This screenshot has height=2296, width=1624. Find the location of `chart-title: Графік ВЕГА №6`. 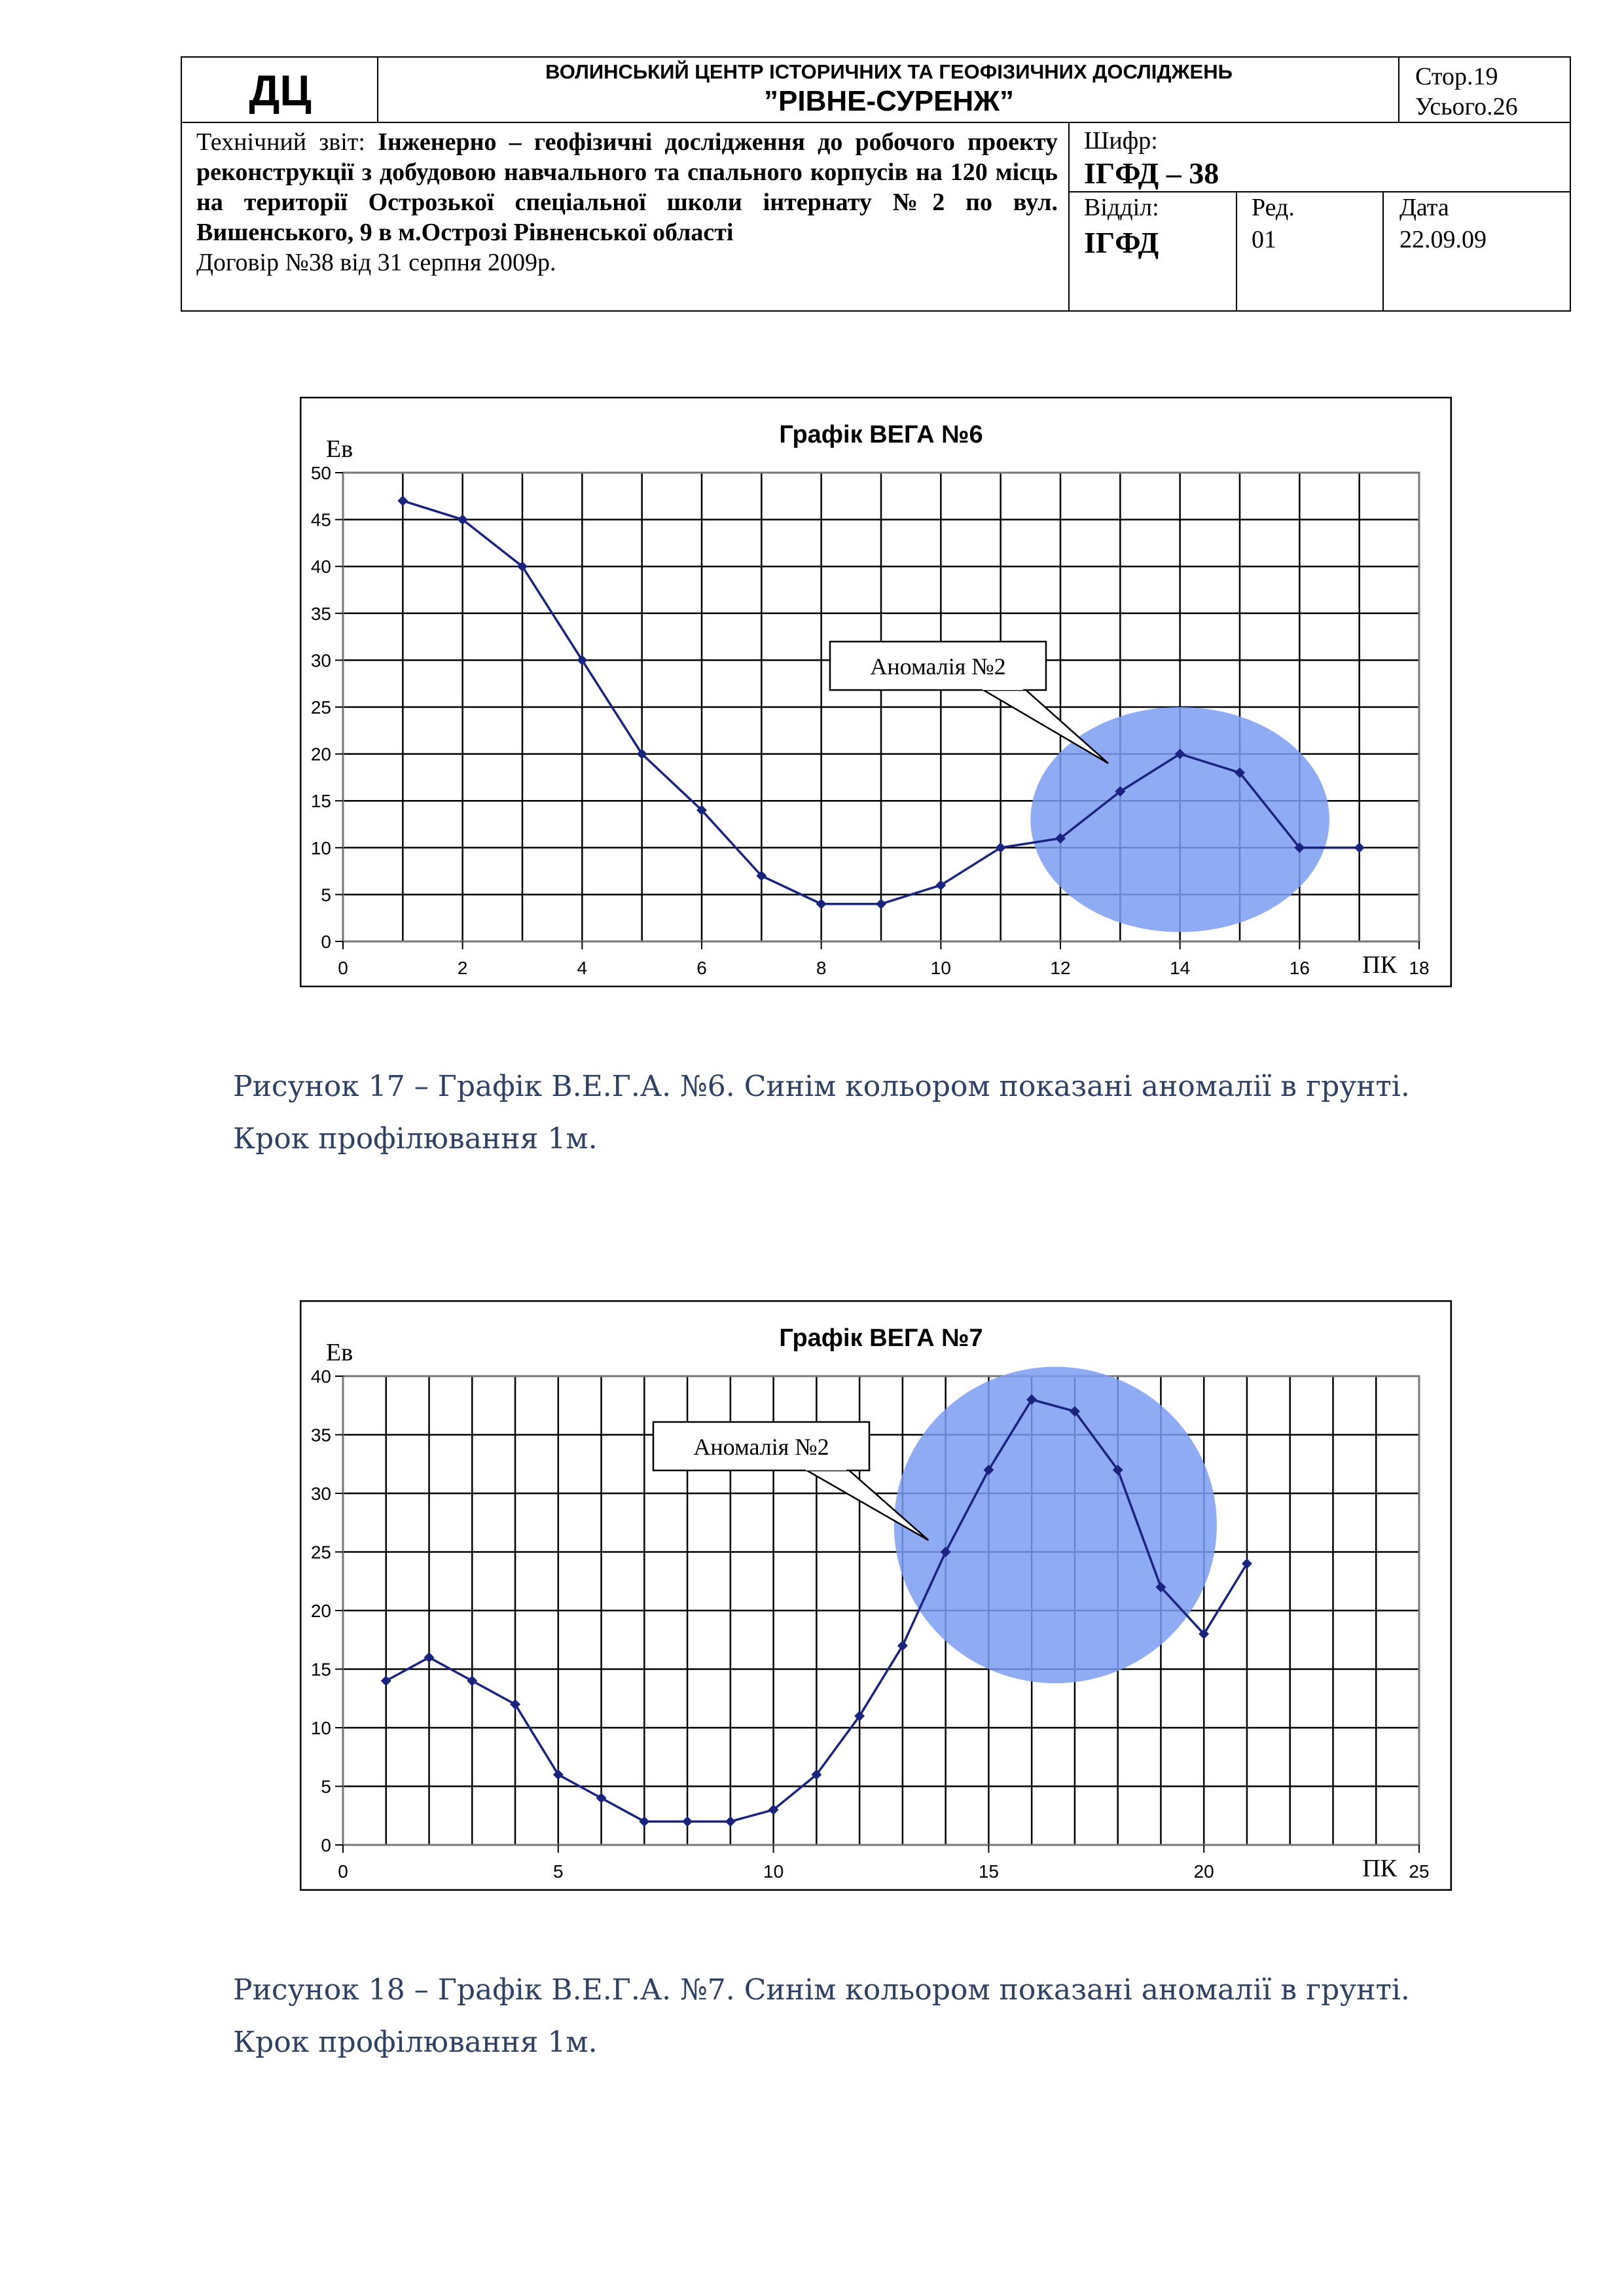

chart-title: Графік ВЕГА №6 is located at coordinates (881, 434).